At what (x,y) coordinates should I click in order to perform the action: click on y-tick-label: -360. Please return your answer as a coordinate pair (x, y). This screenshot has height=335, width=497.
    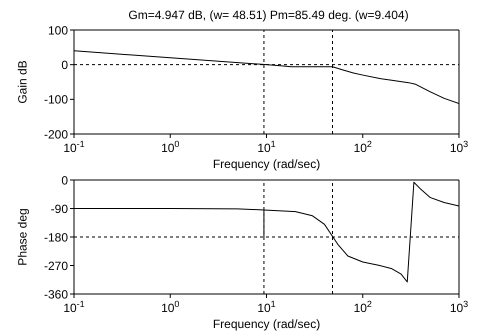
    Looking at the image, I should click on (56, 294).